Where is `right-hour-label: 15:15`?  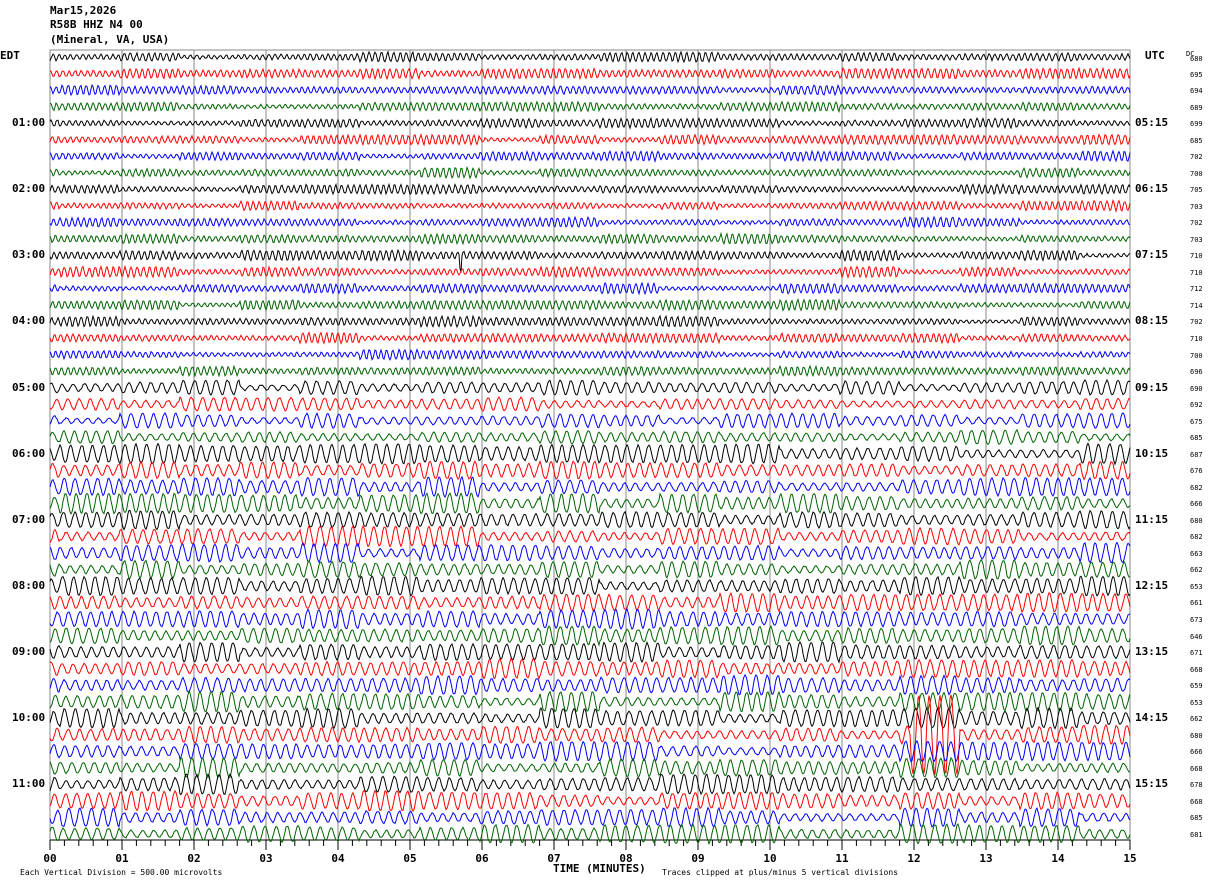 right-hour-label: 15:15 is located at coordinates (1152, 784).